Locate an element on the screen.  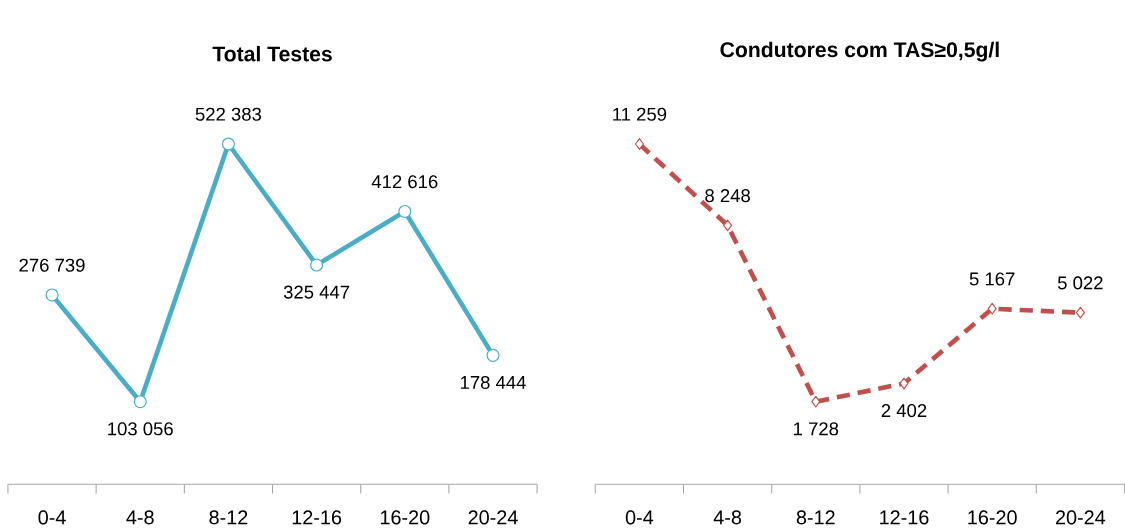
chart-title: Condutores com TAS≥0,5g/l is located at coordinates (859, 51).